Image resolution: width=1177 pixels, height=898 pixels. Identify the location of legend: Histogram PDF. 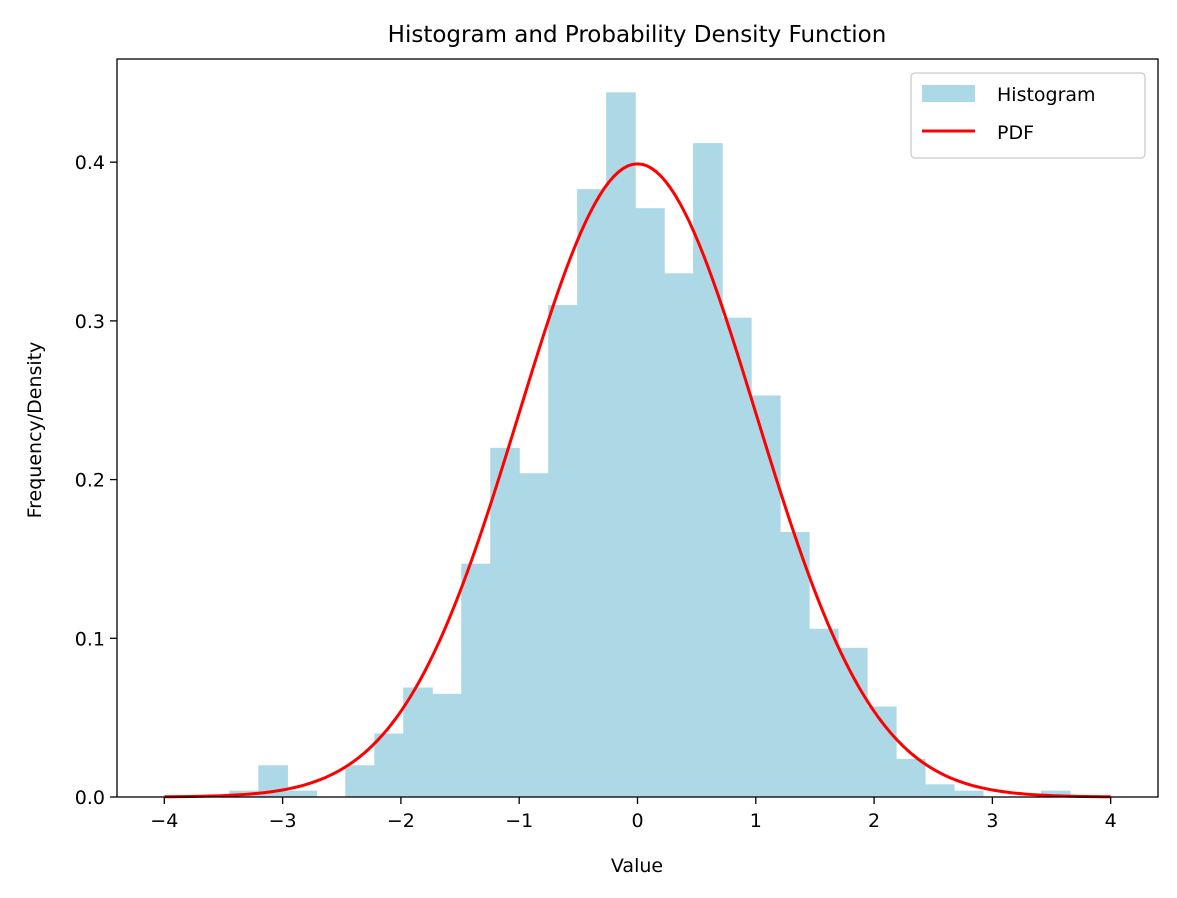
(1028, 115).